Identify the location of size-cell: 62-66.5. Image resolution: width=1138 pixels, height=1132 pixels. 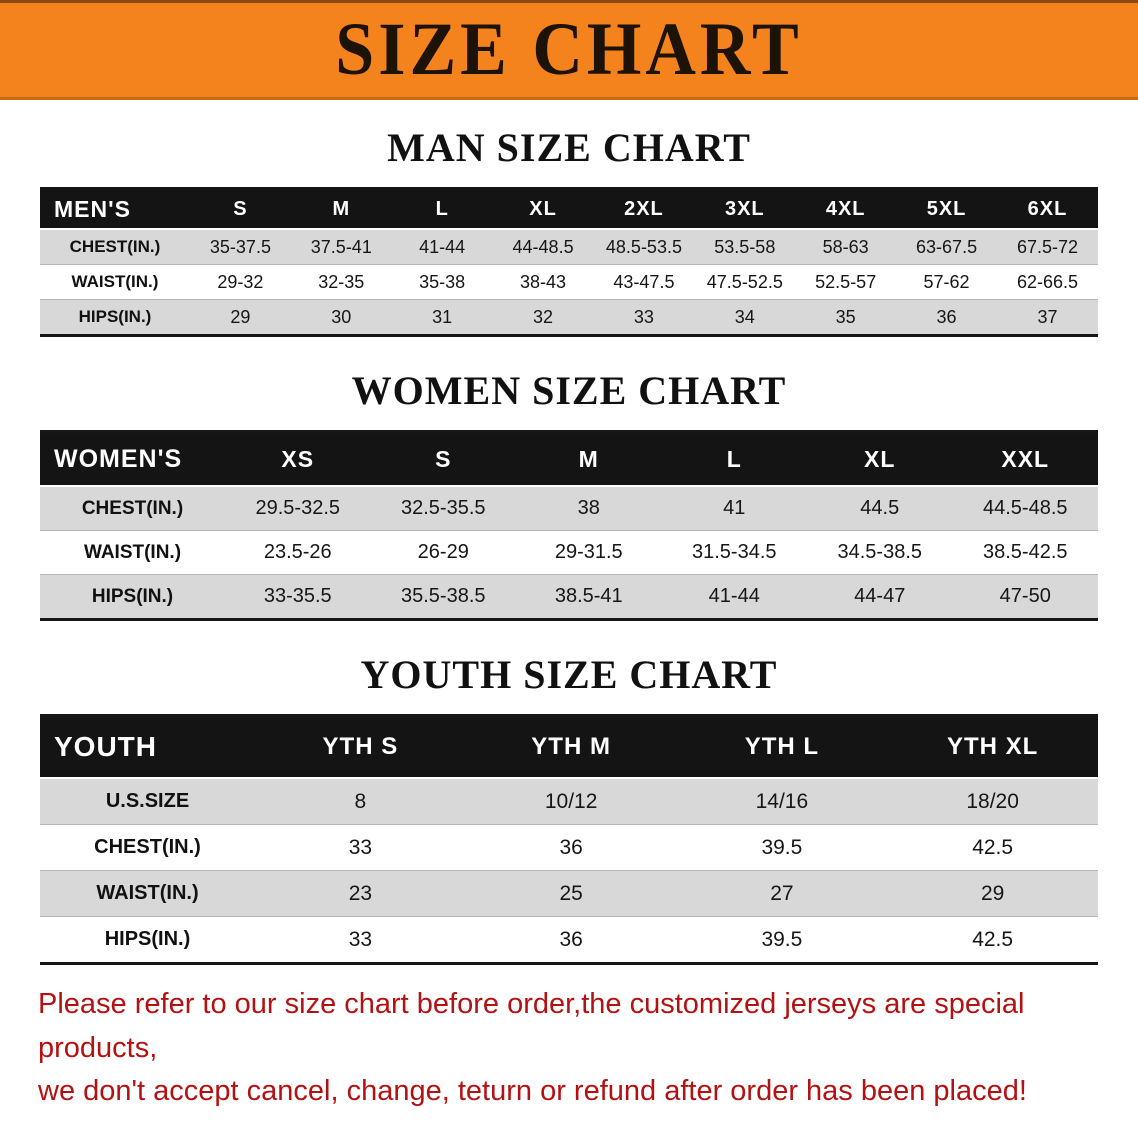
(1047, 281).